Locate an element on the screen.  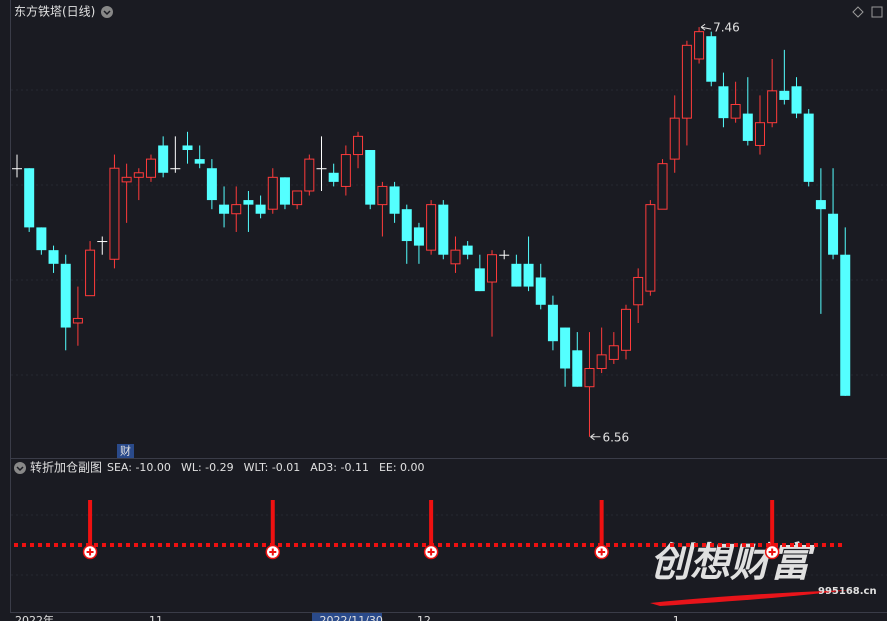
chart-title: 东方铁塔(日线) is located at coordinates (54, 11).